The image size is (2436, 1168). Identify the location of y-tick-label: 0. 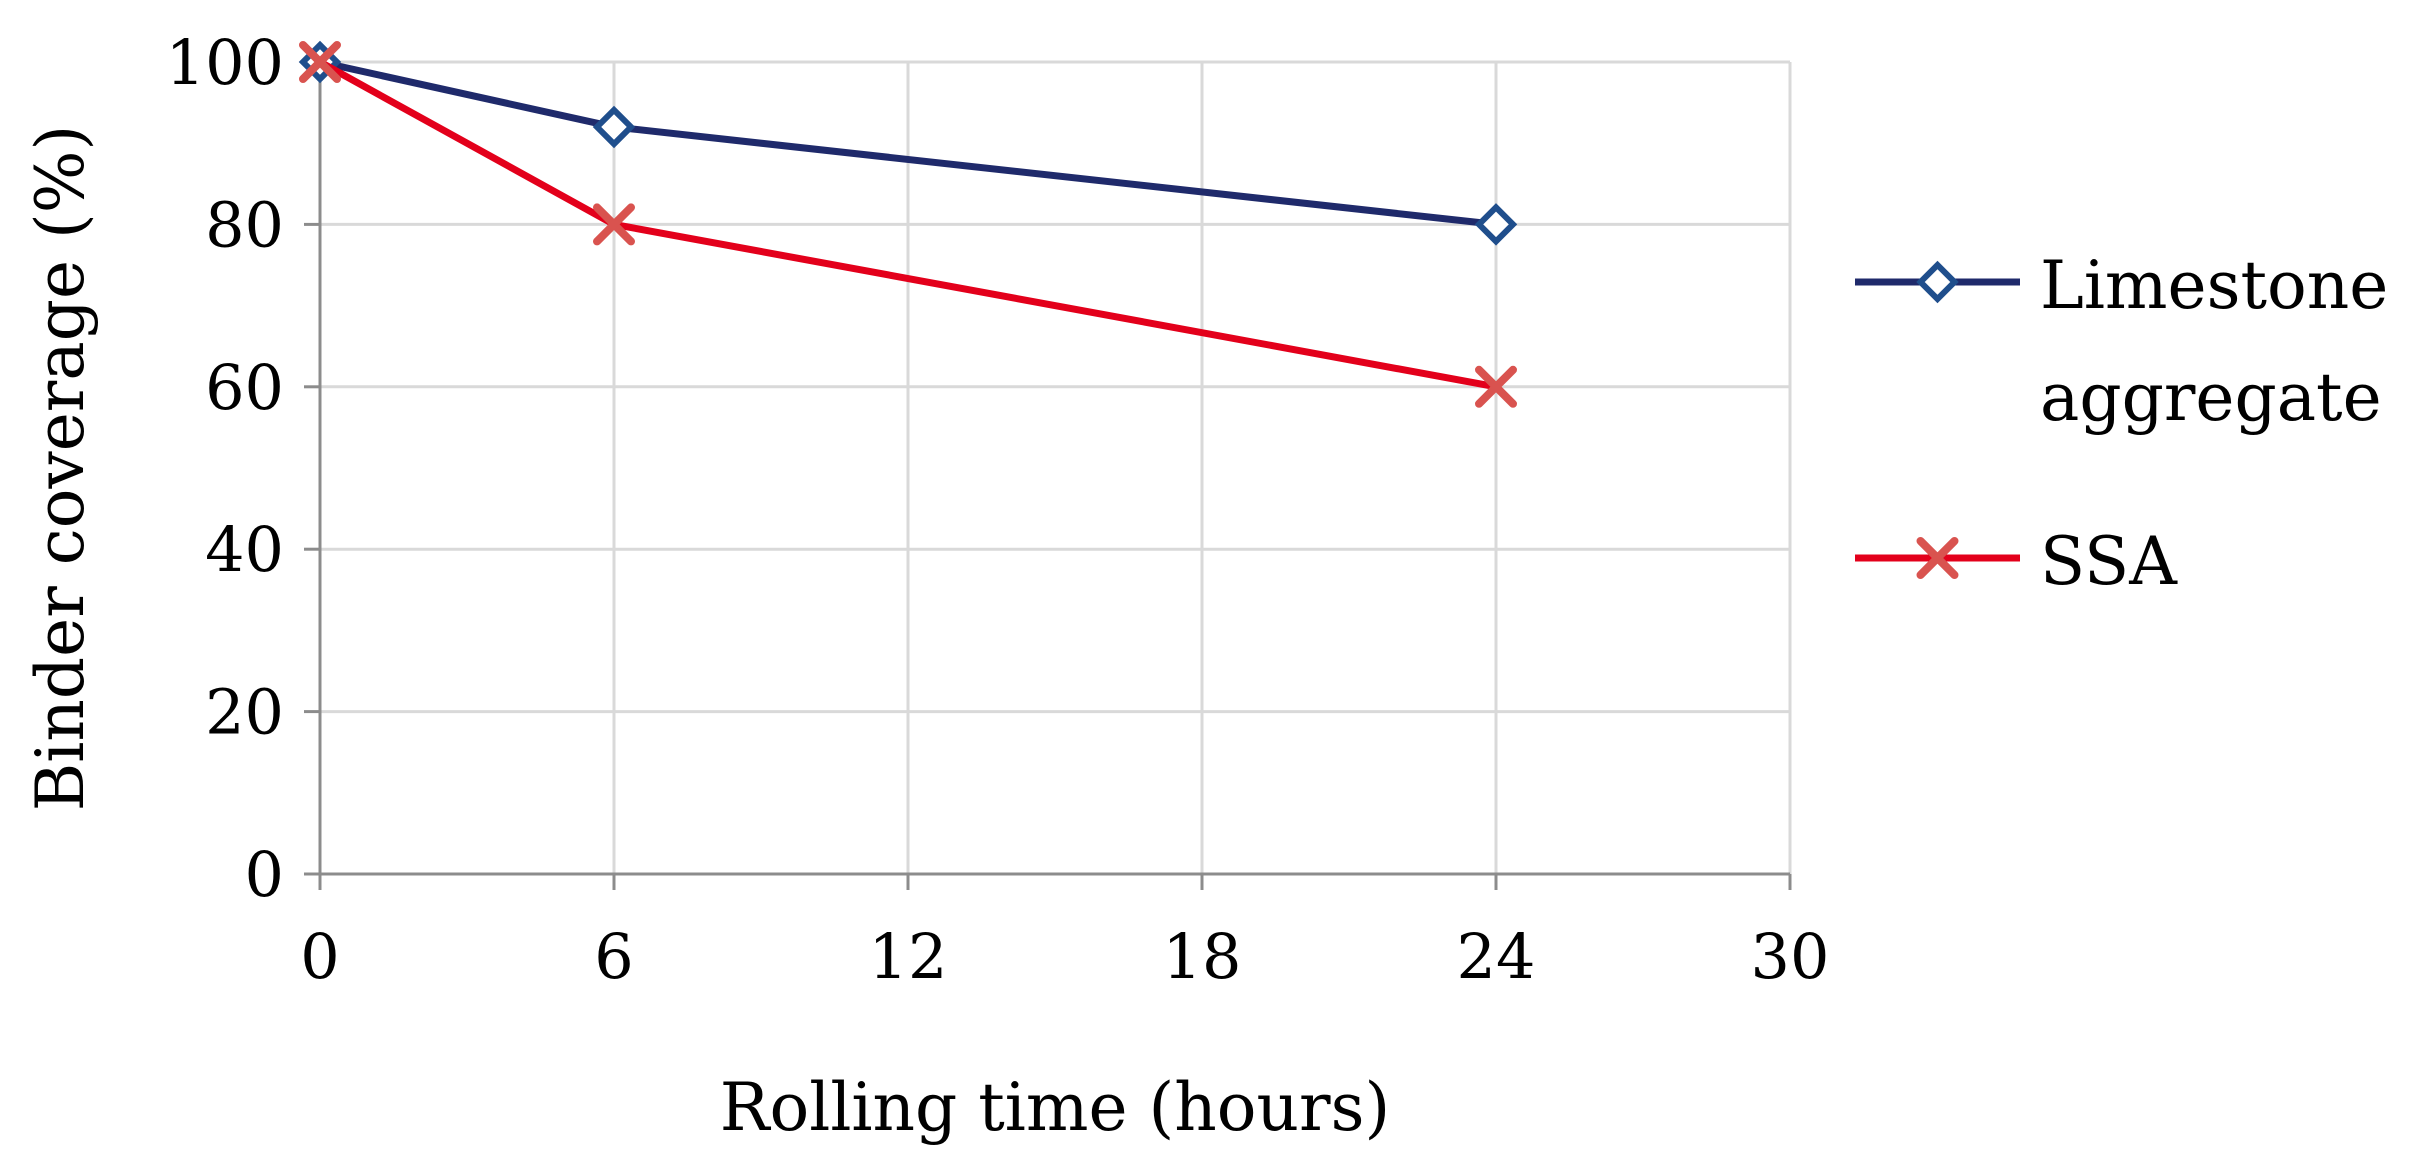
(264, 874).